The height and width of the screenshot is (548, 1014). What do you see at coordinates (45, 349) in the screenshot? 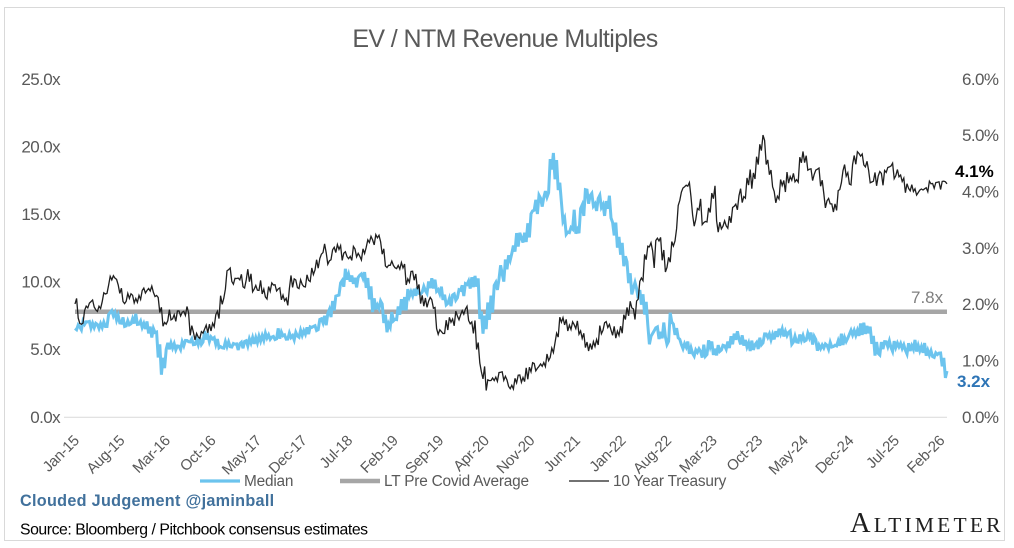
I see `svg-text: 5.0x` at bounding box center [45, 349].